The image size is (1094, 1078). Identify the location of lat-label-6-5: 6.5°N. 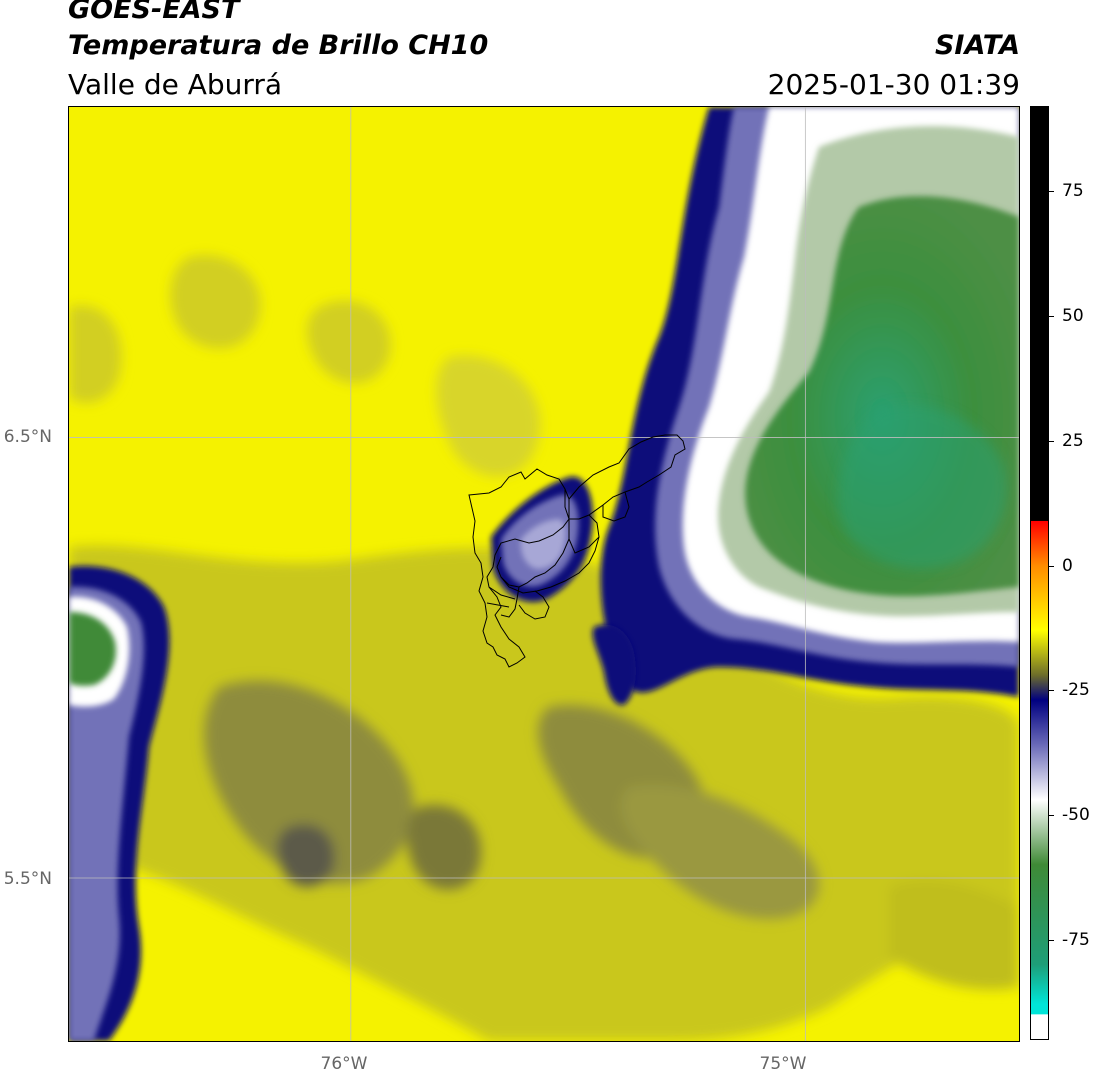
(27, 437).